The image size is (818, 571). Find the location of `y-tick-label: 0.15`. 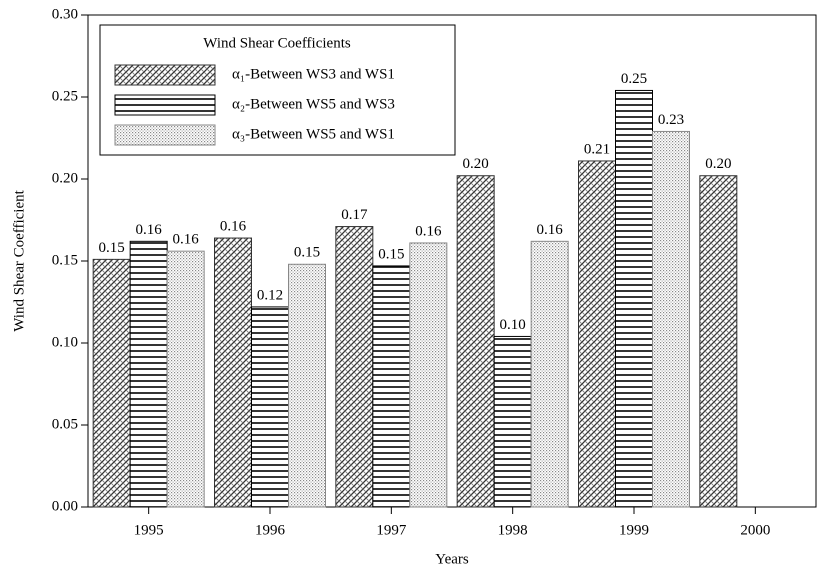

y-tick-label: 0.15 is located at coordinates (65, 260).